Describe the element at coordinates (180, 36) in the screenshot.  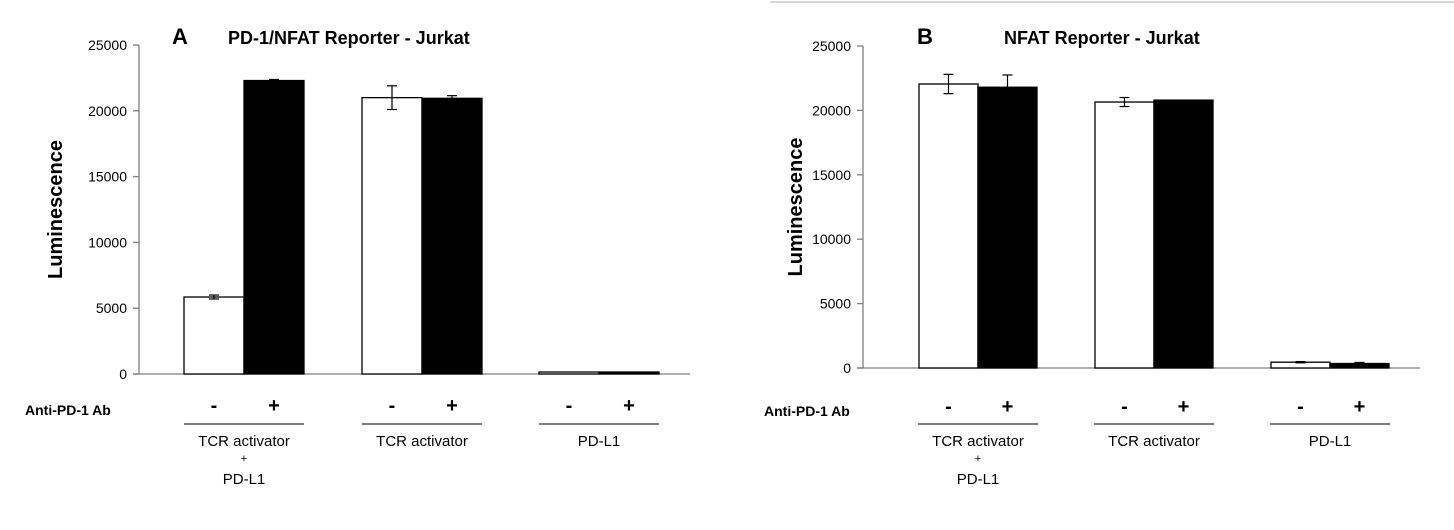
I see `panel-letter: A` at that location.